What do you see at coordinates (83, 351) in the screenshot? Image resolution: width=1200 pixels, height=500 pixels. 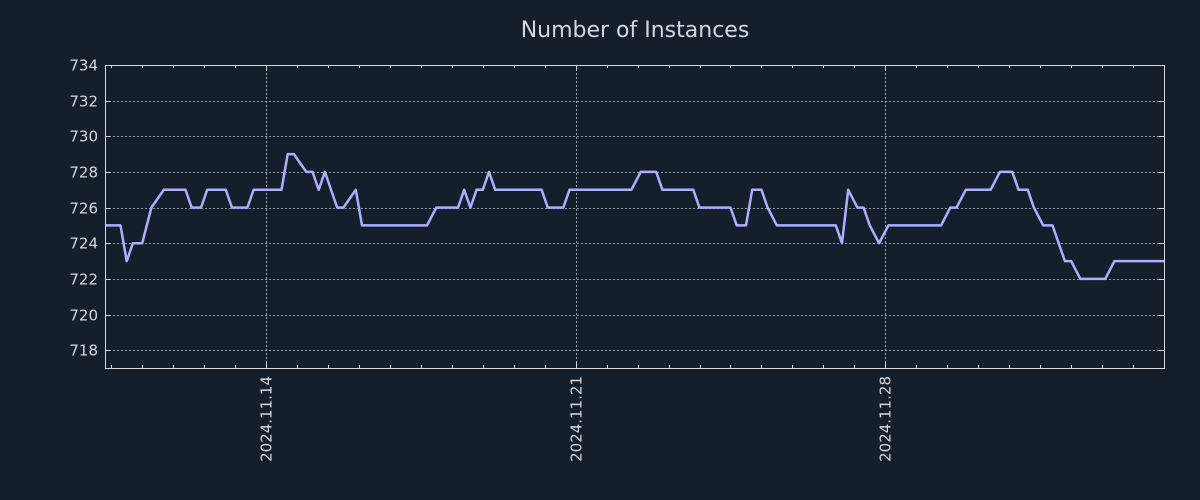 I see `y-tick-label: 718` at bounding box center [83, 351].